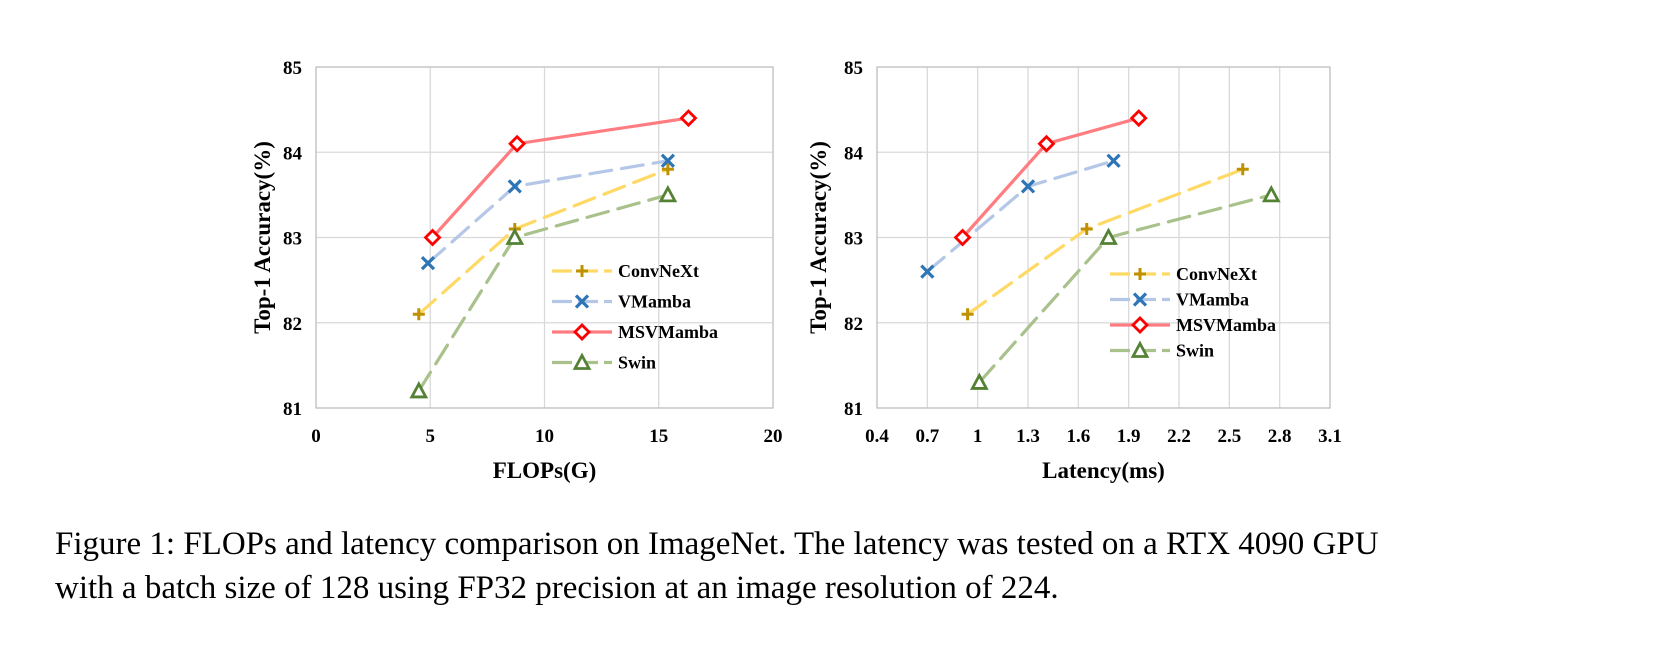 Image resolution: width=1671 pixels, height=664 pixels. Describe the element at coordinates (1129, 436) in the screenshot. I see `x-tick-label: 1.9` at that location.